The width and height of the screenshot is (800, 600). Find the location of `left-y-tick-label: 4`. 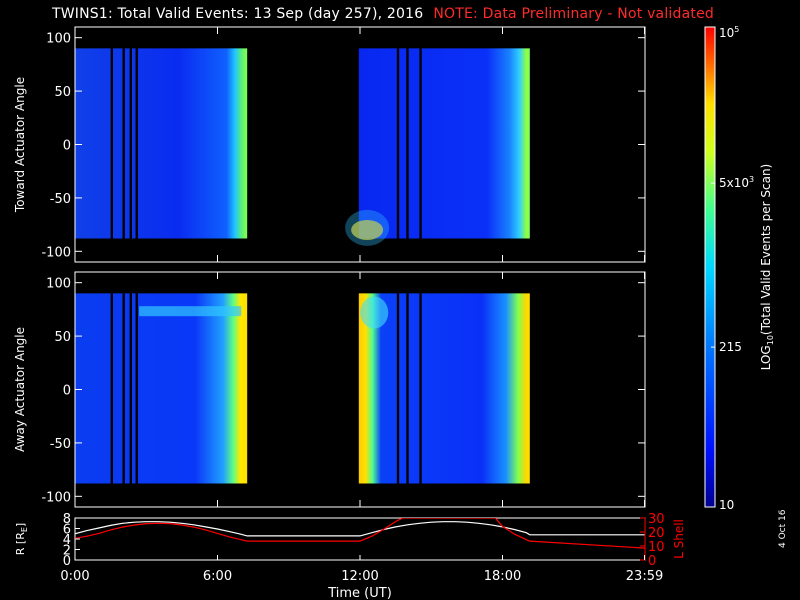

left-y-tick-label: 4 is located at coordinates (67, 540).